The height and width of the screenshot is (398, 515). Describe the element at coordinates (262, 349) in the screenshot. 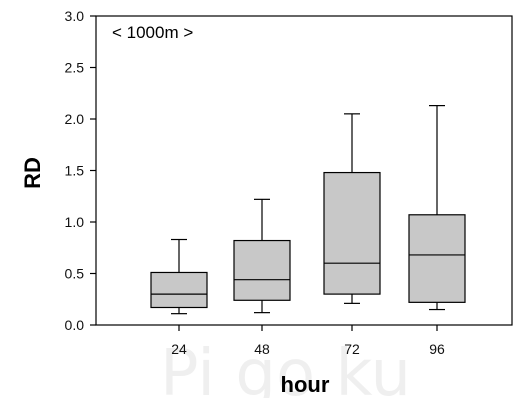

I see `x-tick-label: 48` at that location.